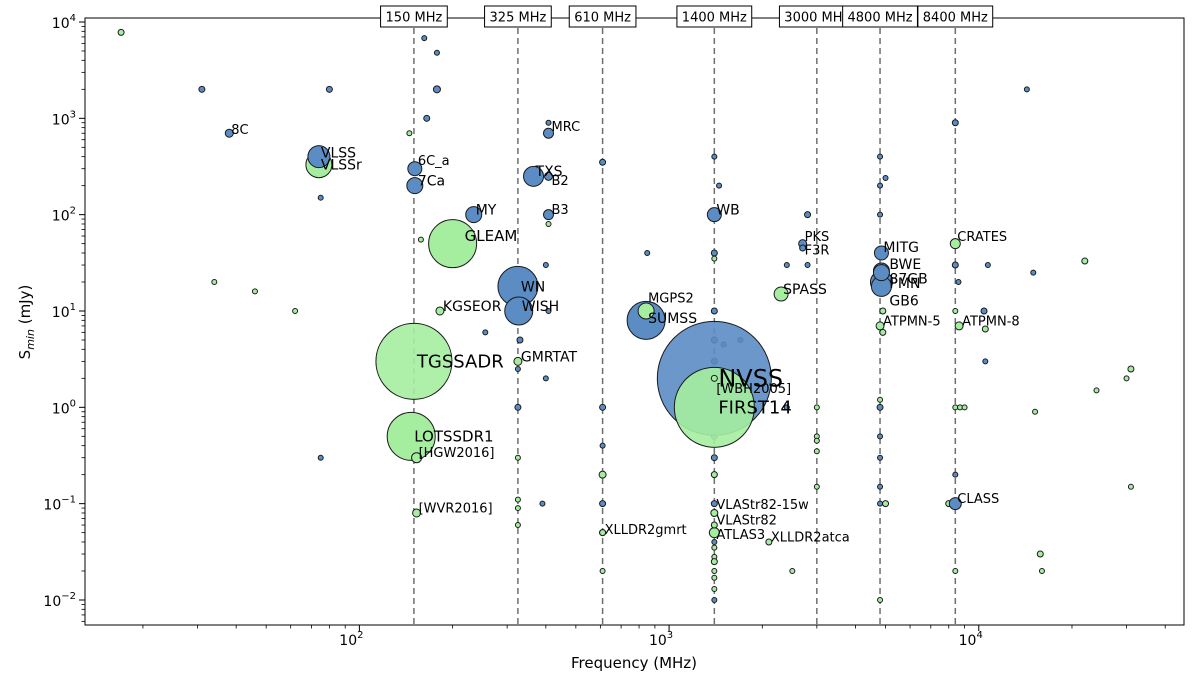 Image resolution: width=1200 pixels, height=686 pixels. I want to click on survey-label: TGSSADR, so click(460, 362).